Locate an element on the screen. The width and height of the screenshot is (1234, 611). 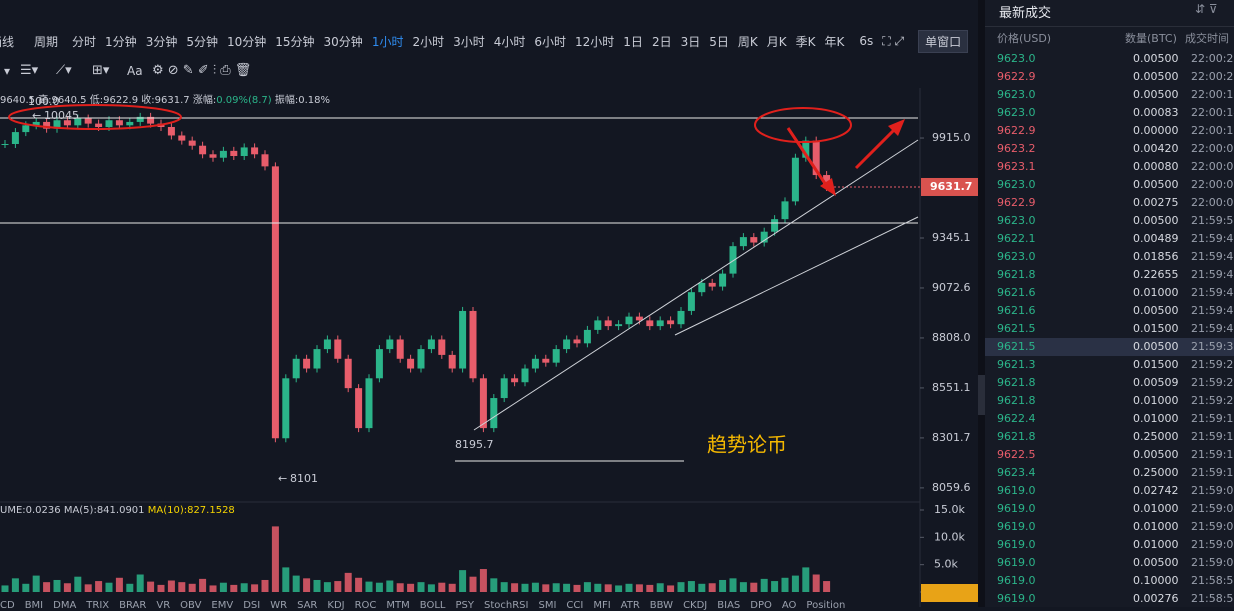
watermark: 趋势论币 is located at coordinates (747, 445).